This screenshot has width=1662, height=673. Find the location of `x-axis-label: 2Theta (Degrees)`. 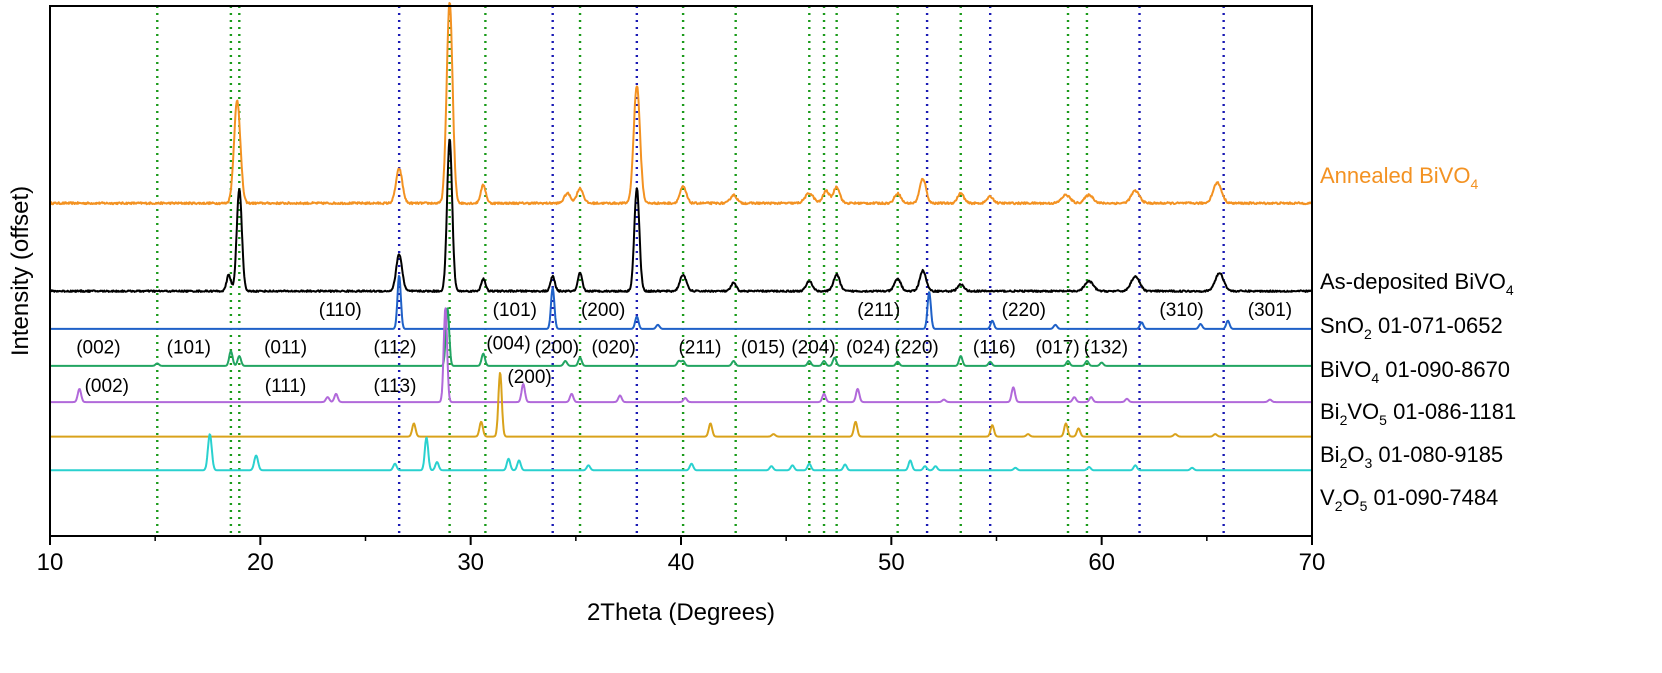

x-axis-label: 2Theta (Degrees) is located at coordinates (681, 612).